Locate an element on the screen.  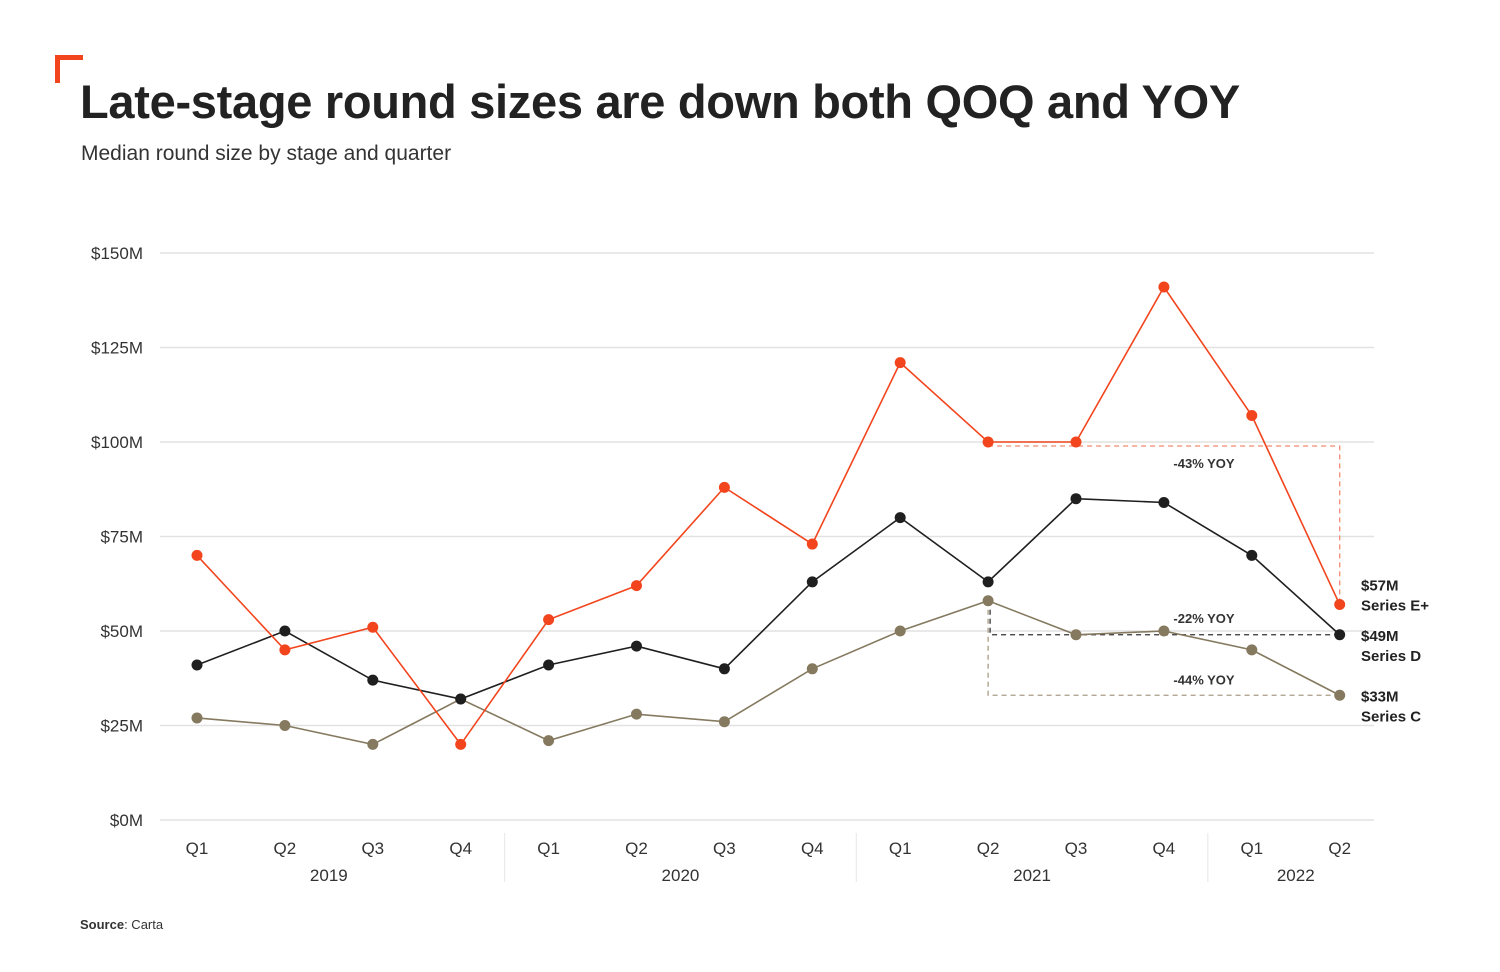
y-axis: $0M $25M $50M $75M $100M $125M $150M is located at coordinates (117, 537).